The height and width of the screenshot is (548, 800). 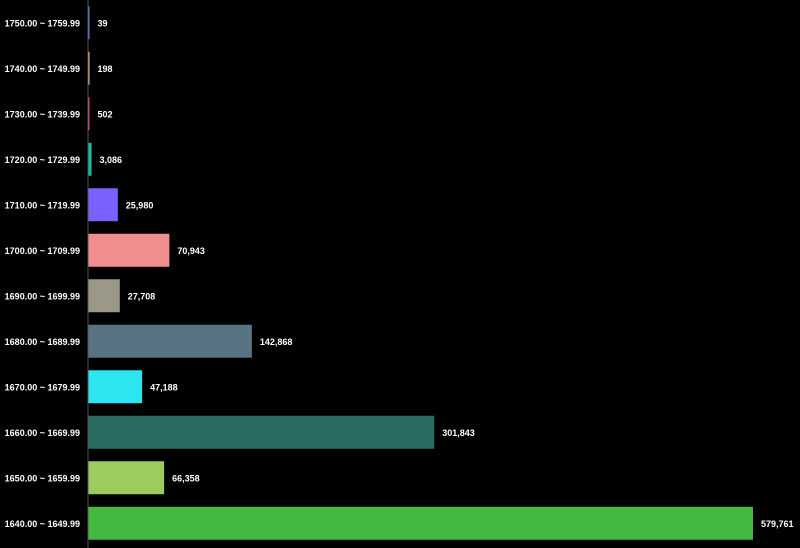 I want to click on category-label: 1650.00 ~ 1659.99, so click(x=42, y=478).